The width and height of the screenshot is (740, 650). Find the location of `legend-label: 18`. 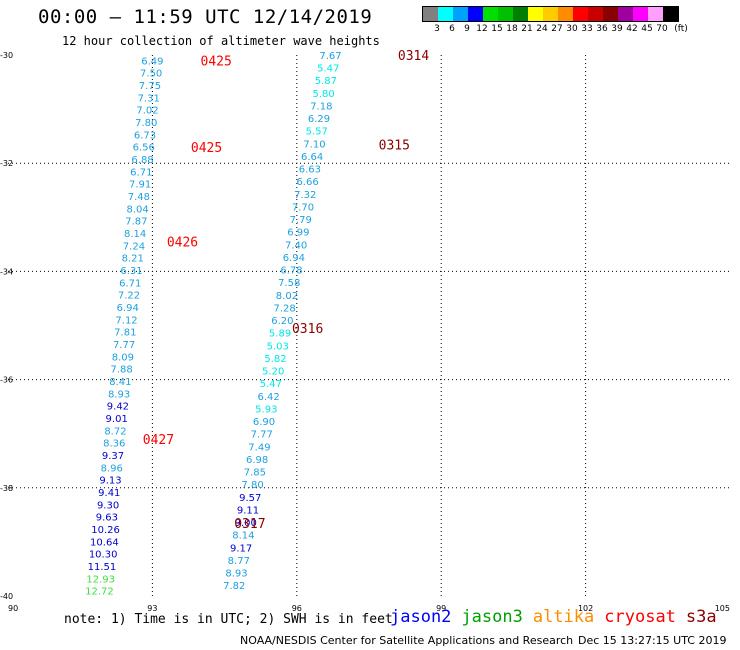

legend-label: 18 is located at coordinates (512, 29).